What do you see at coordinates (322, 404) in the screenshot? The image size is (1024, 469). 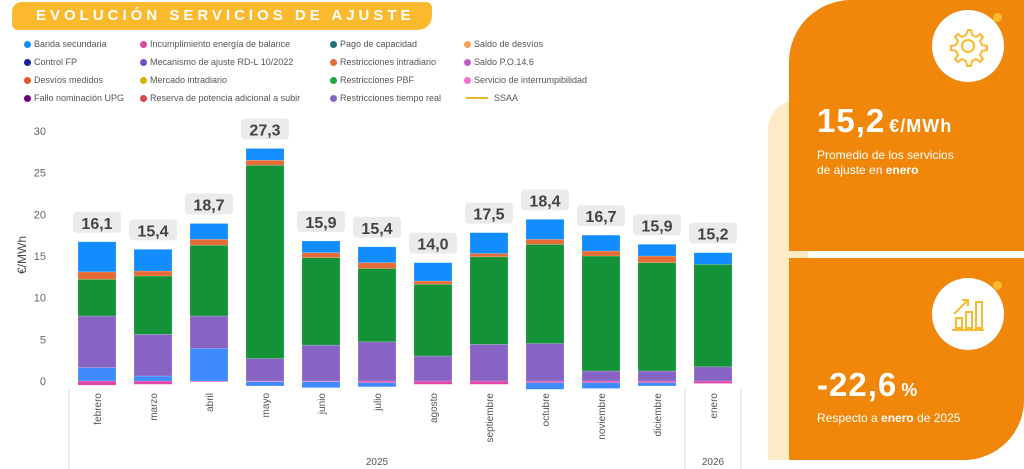 I see `x-tick-label: junio` at bounding box center [322, 404].